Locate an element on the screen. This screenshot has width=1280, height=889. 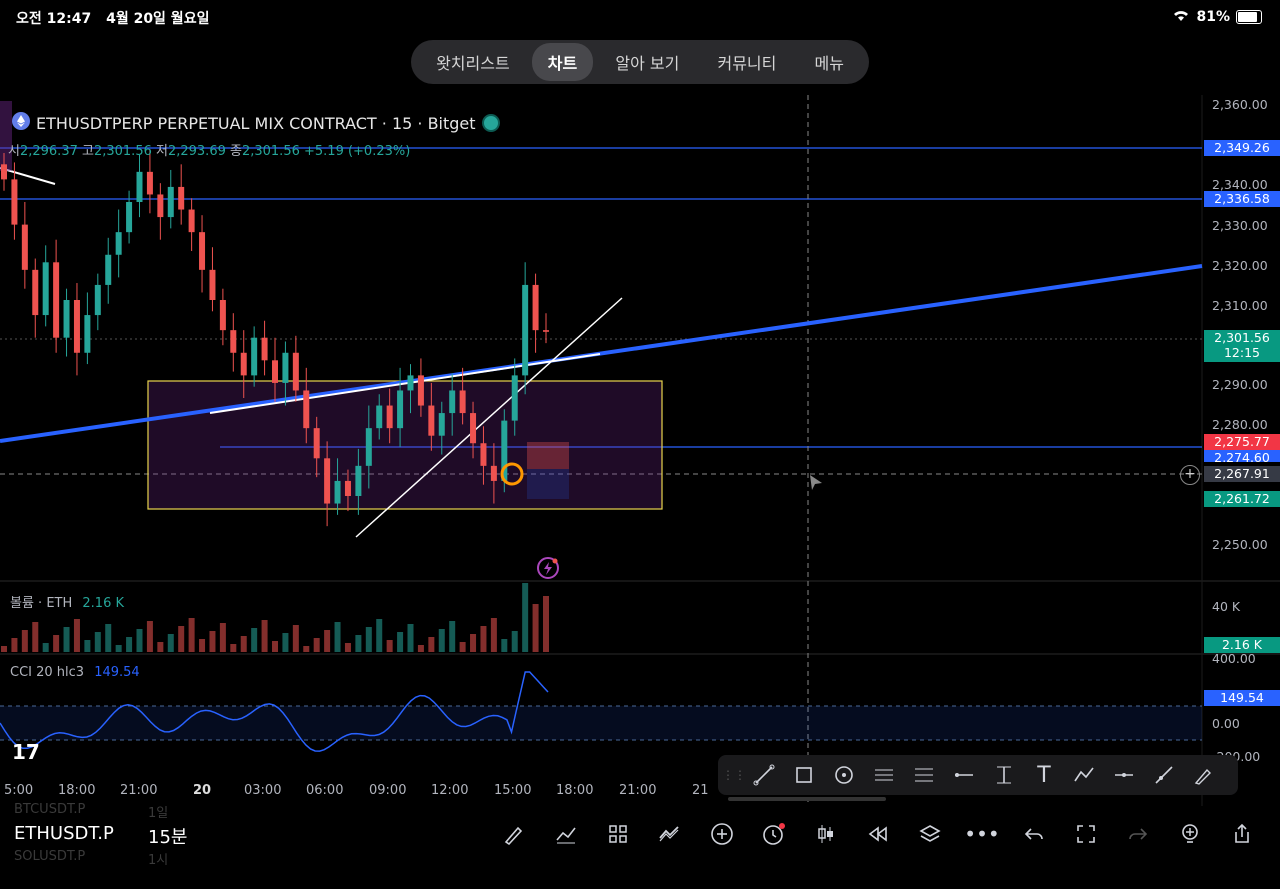
volume-label: 볼륨 · ETH is located at coordinates (41, 603).